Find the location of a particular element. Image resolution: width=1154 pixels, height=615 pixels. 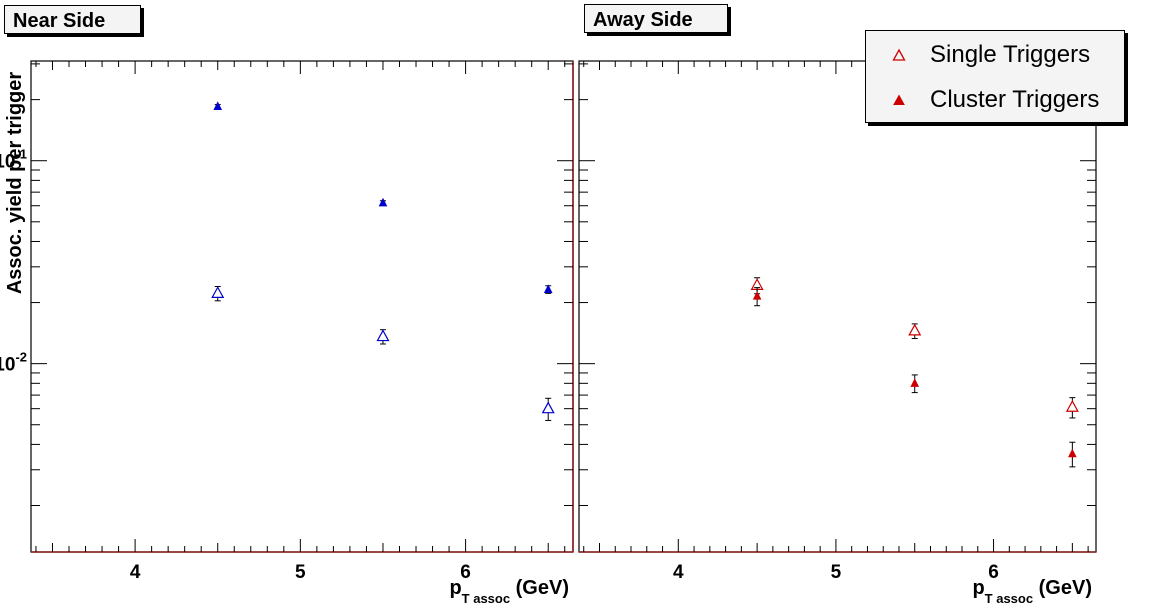

legend-entry-cluster: Cluster Triggers is located at coordinates (995, 100).